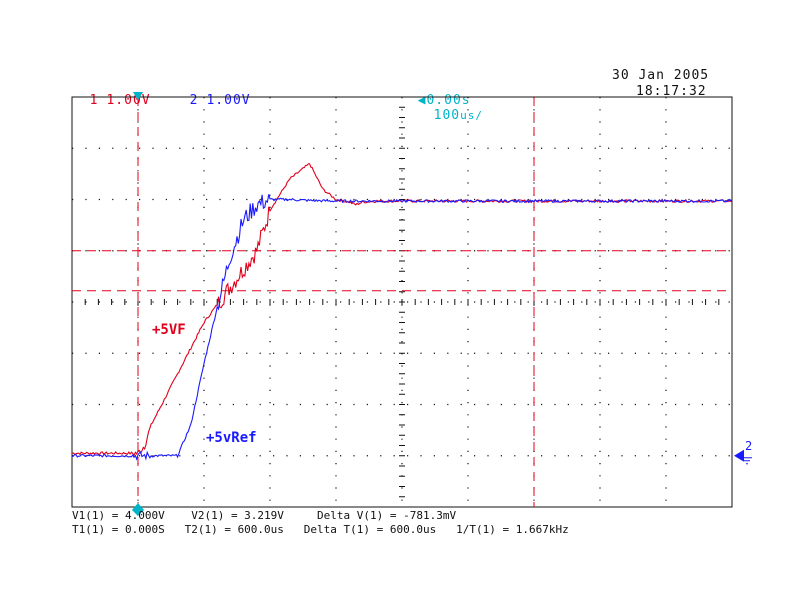 The width and height of the screenshot is (792, 612). I want to click on timebase-scale: 100, so click(447, 115).